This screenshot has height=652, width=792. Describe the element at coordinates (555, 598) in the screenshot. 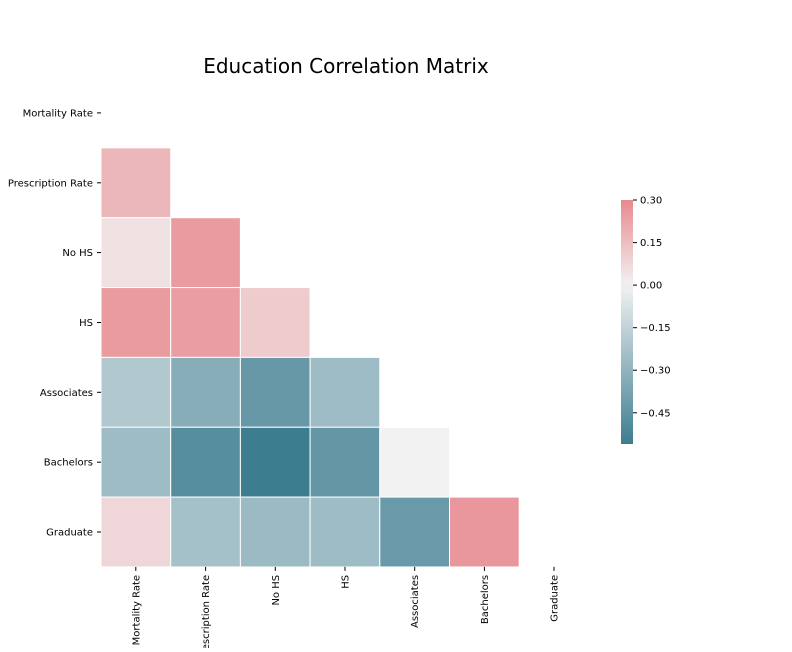

I see `x-tick-label: Graduate` at that location.